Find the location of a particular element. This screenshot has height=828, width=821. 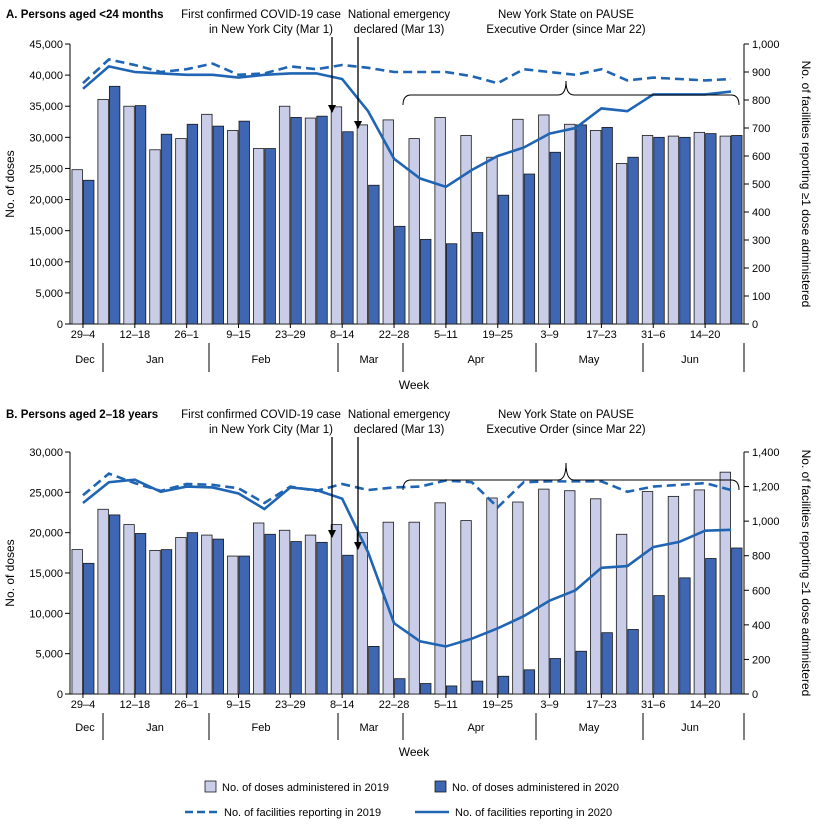

panel-b-xlabel: Week is located at coordinates (414, 752).